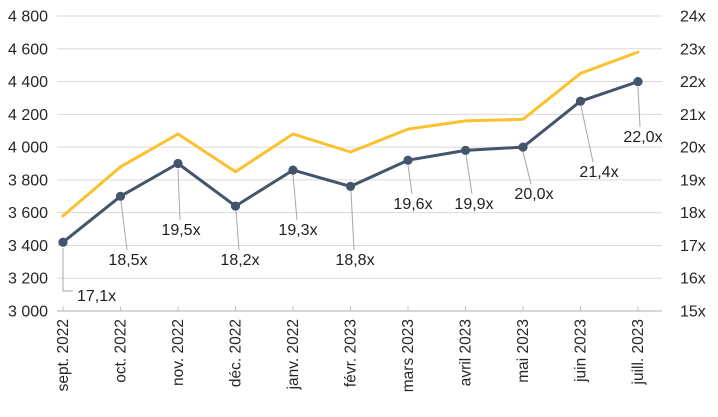 This screenshot has height=417, width=718. What do you see at coordinates (642, 137) in the screenshot?
I see `data-point-label: 22,0x` at bounding box center [642, 137].